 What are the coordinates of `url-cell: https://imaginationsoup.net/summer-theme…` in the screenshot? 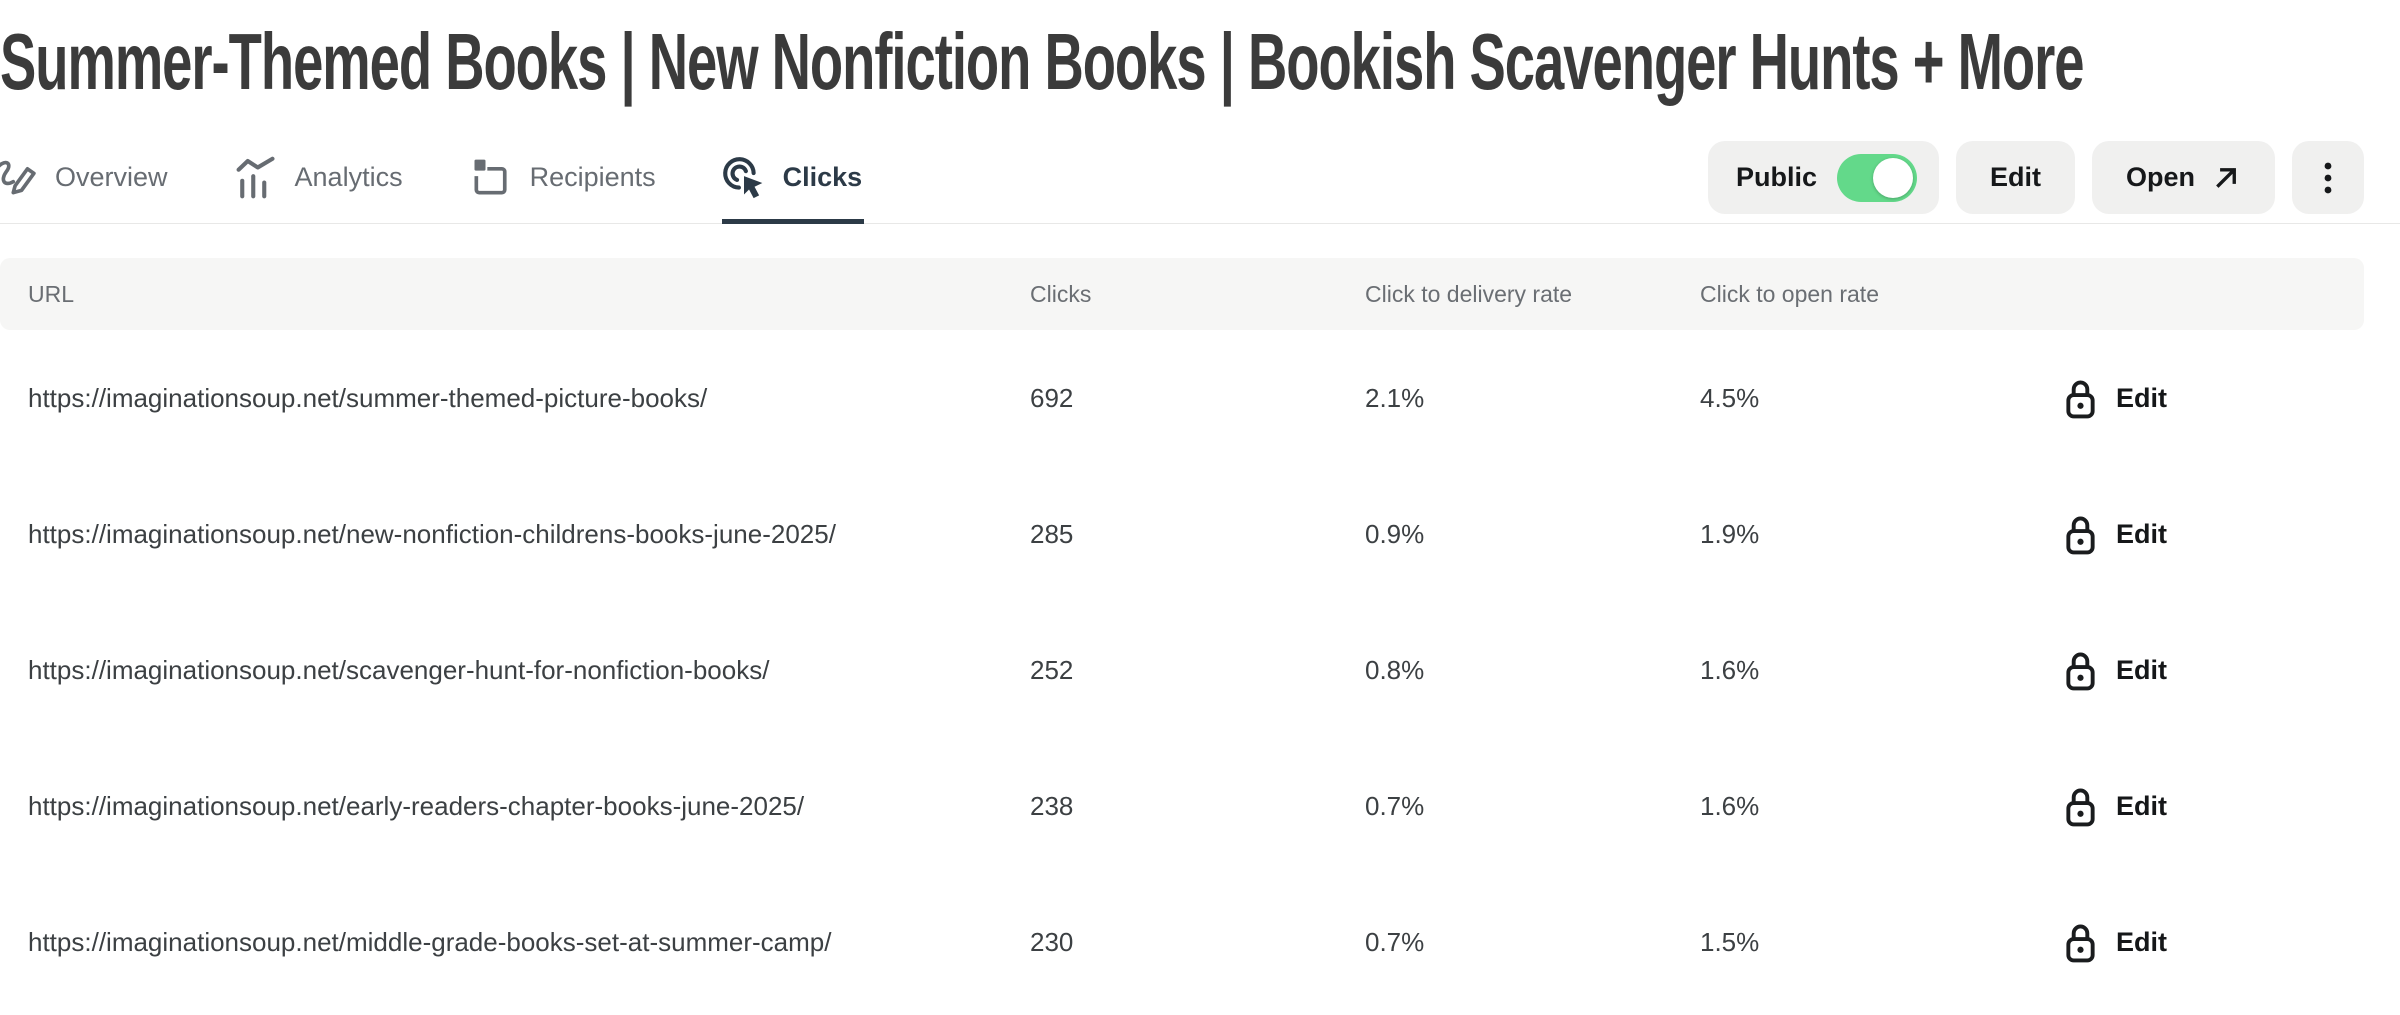 It's located at (368, 397).